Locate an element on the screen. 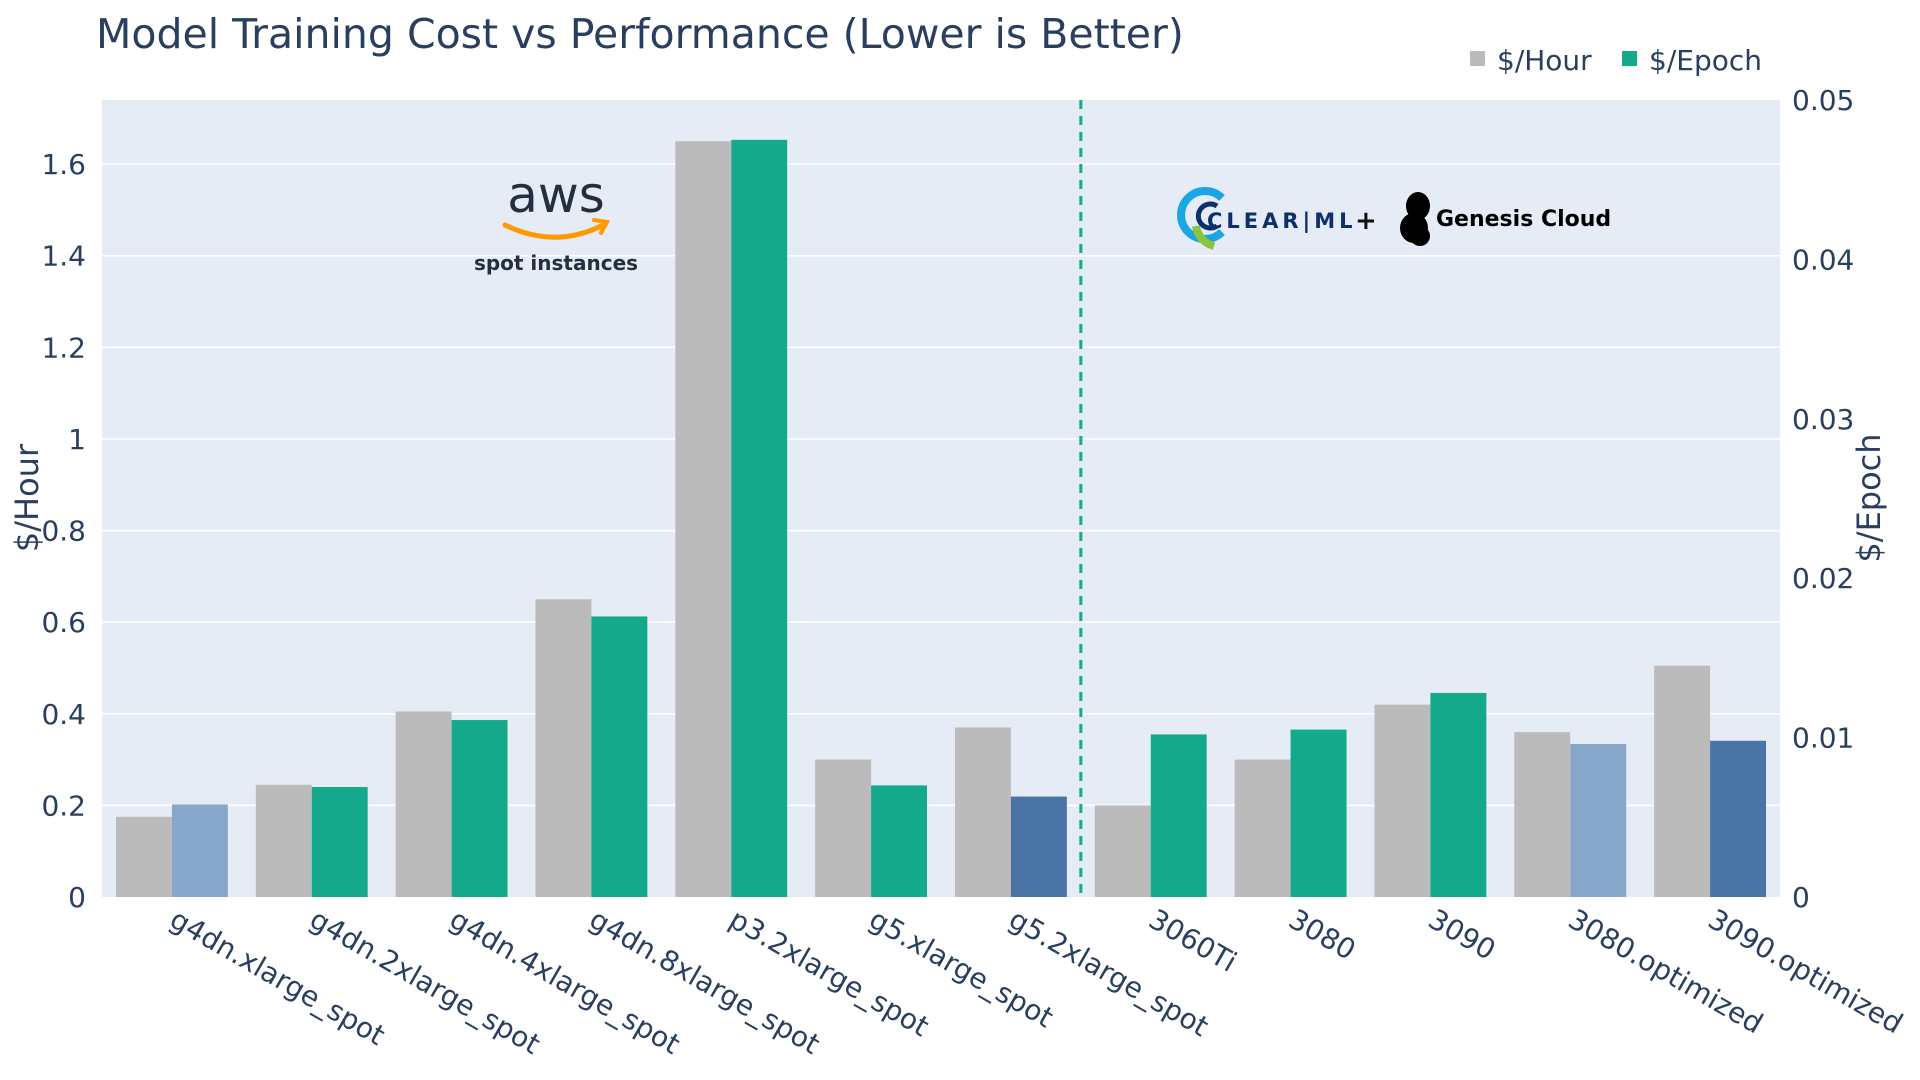 Image resolution: width=1920 pixels, height=1080 pixels. legend-swatch-epoch is located at coordinates (1629, 58).